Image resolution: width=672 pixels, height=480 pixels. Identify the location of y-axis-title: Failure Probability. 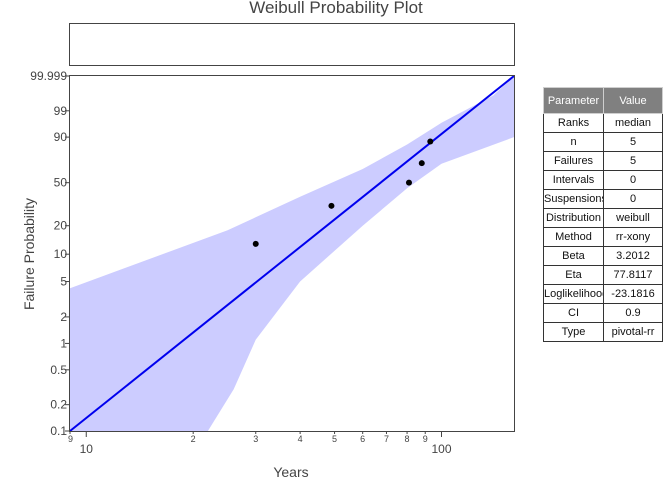
(29, 254).